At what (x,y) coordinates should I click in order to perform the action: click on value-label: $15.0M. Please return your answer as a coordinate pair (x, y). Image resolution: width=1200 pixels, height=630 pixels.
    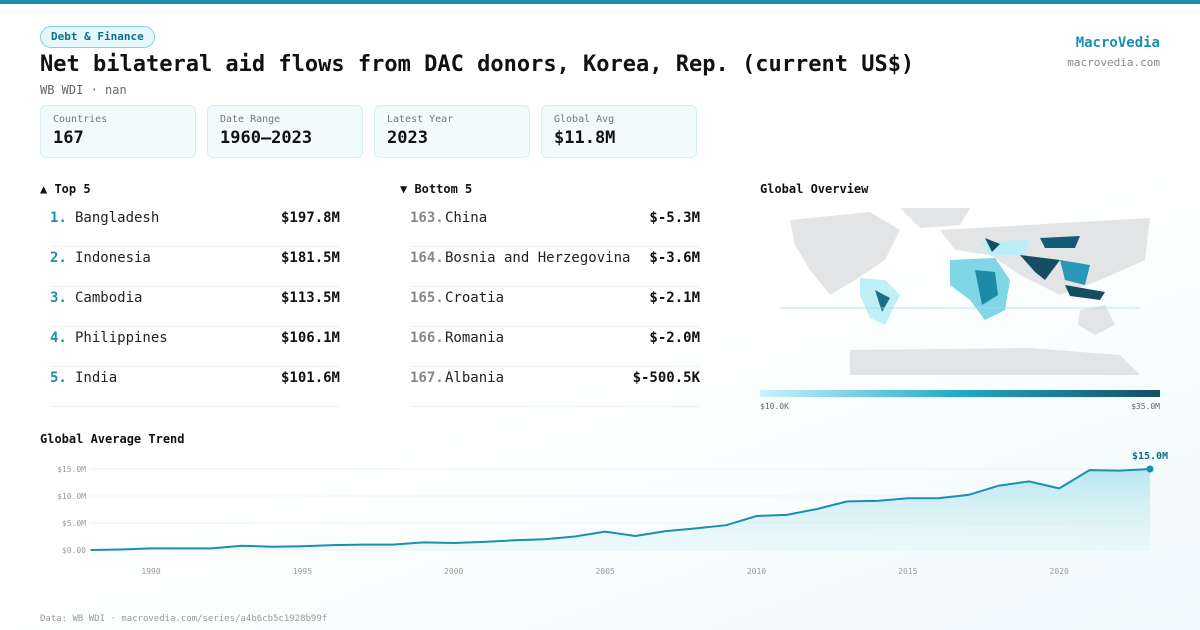
    Looking at the image, I should click on (1150, 456).